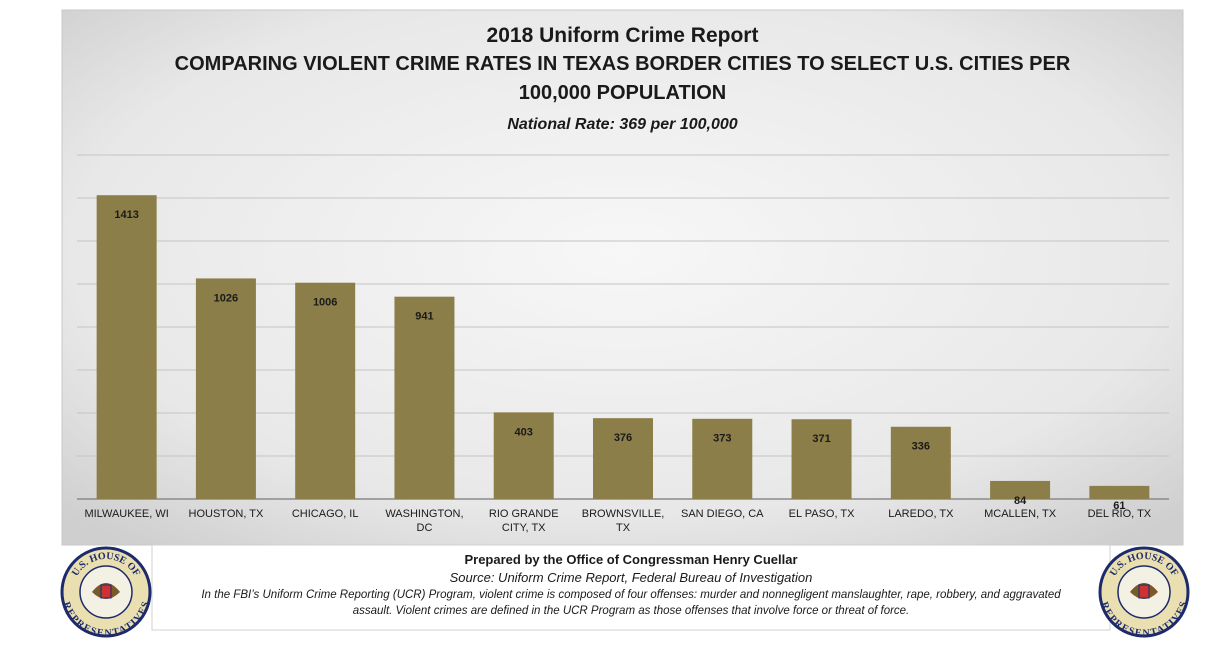  I want to click on x-tick-label: LAREDO, TX, so click(921, 514).